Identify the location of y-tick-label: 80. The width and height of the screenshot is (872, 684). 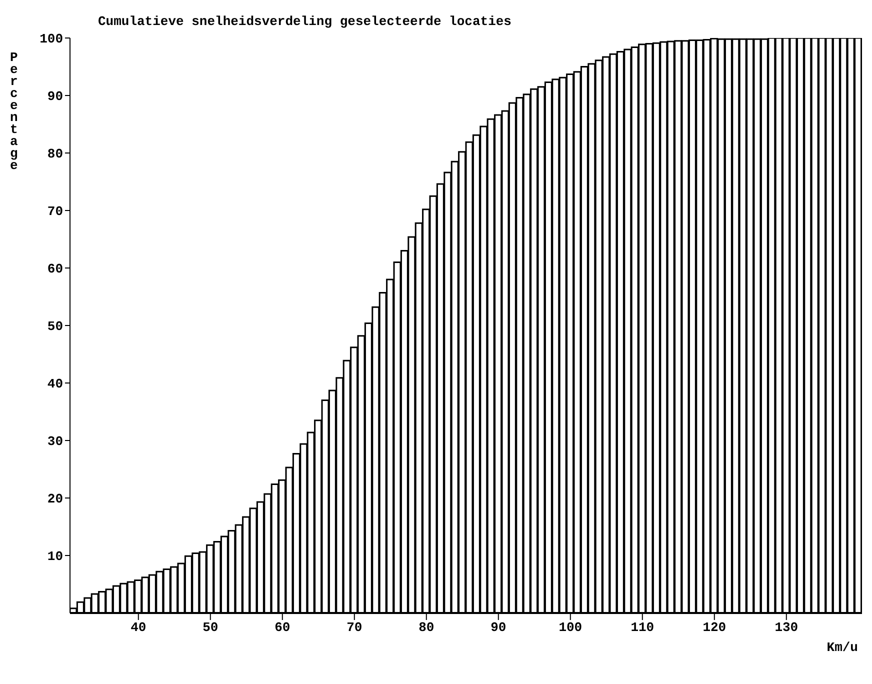
(55, 154).